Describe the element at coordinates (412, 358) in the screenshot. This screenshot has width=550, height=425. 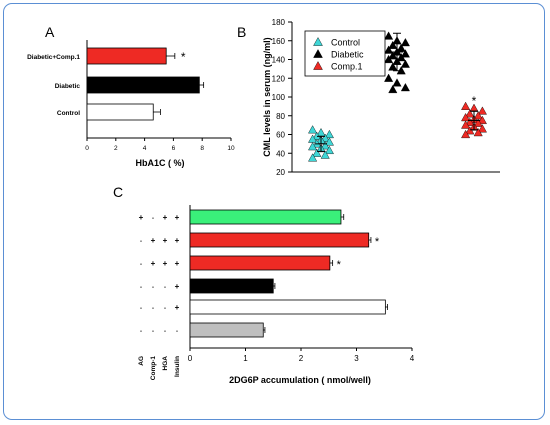
I see `panel-c-x-tick-label: 4` at that location.